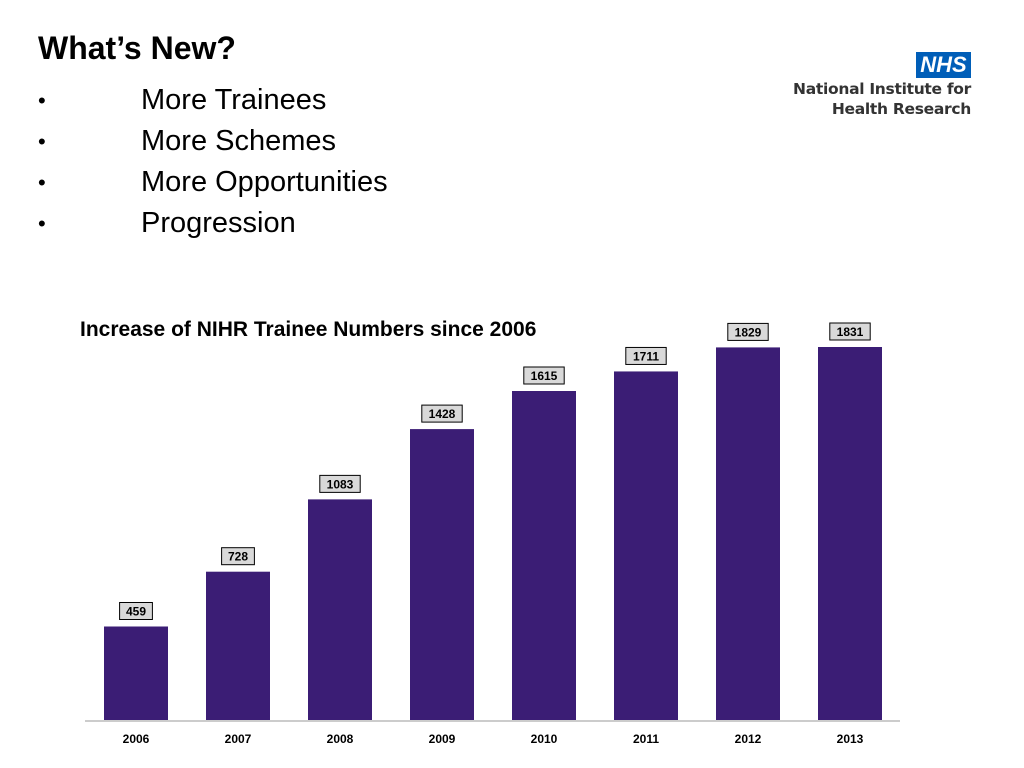 The height and width of the screenshot is (768, 1024). Describe the element at coordinates (901, 109) in the screenshot. I see `logo-text-line2: Health Research` at that location.